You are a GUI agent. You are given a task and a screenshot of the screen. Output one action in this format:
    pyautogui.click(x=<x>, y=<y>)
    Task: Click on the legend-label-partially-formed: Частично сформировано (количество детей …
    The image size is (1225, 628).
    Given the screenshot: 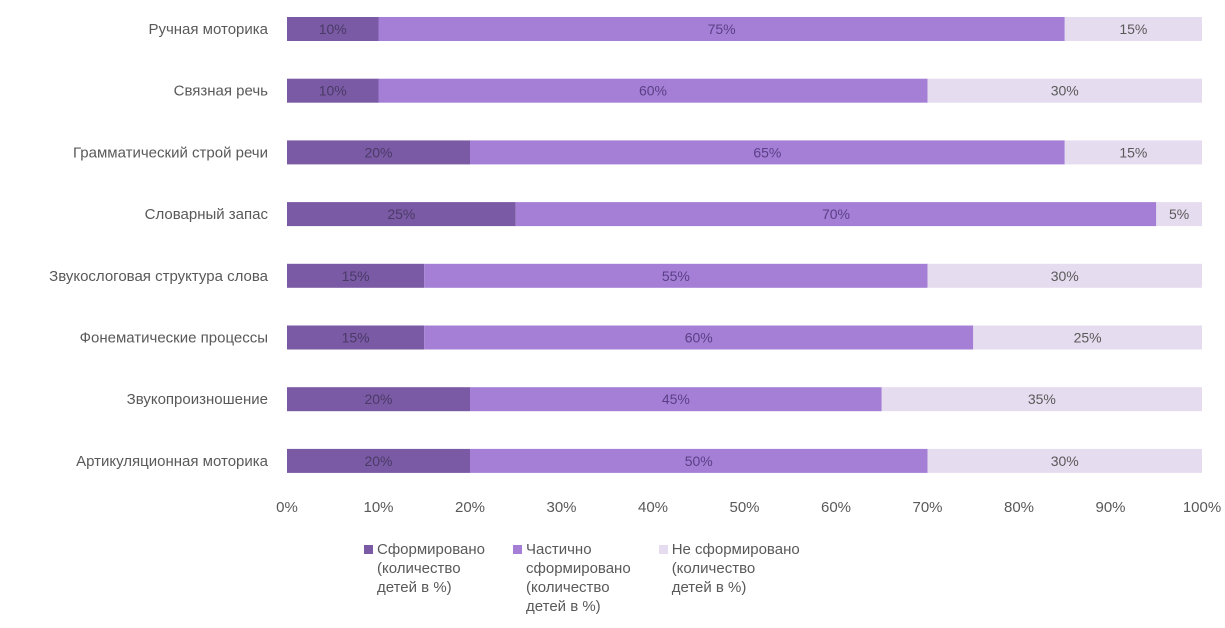 What is the action you would take?
    pyautogui.click(x=578, y=578)
    